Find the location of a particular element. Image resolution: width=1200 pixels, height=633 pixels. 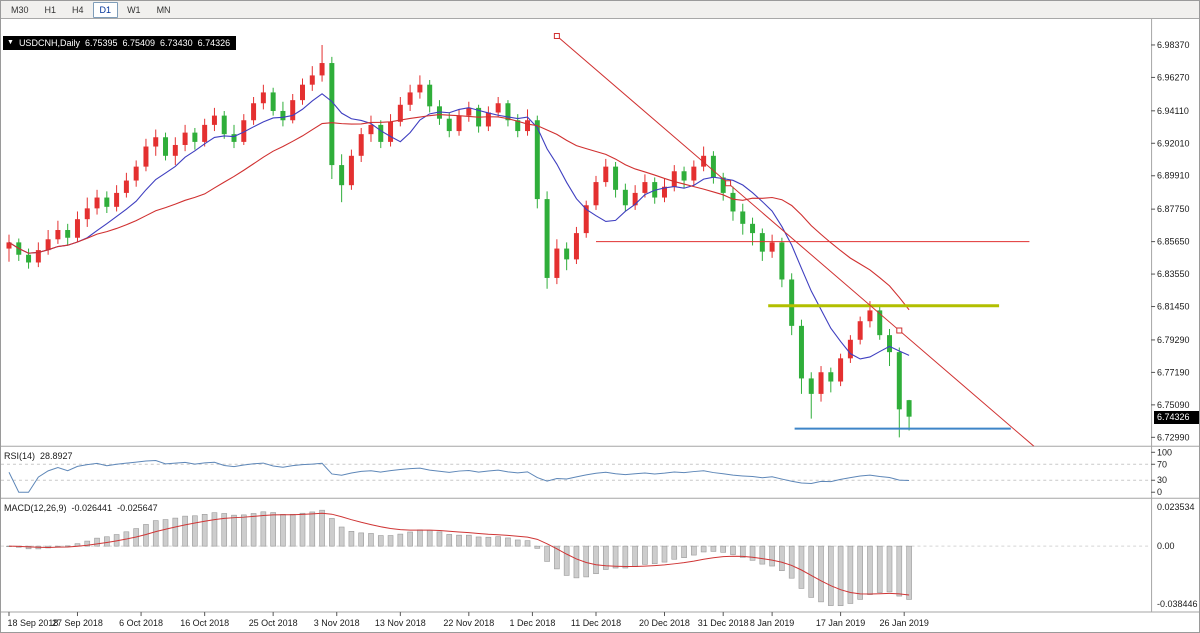

svg-text: 17 Jan 2019 is located at coordinates (840, 623).